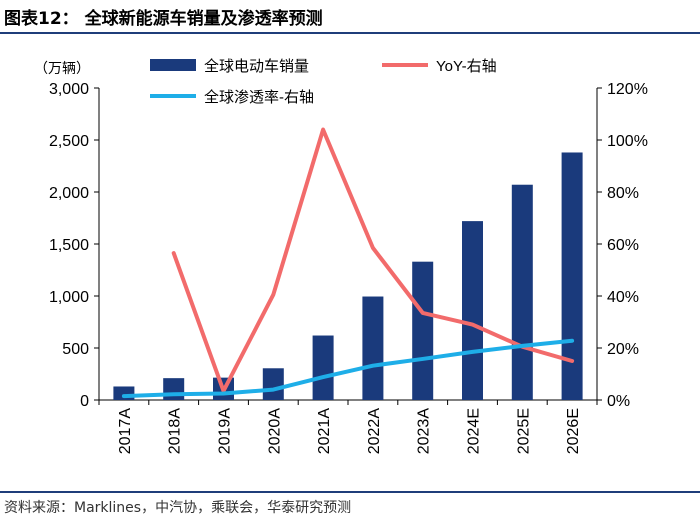  I want to click on right-tick-label: 120%, so click(627, 89).